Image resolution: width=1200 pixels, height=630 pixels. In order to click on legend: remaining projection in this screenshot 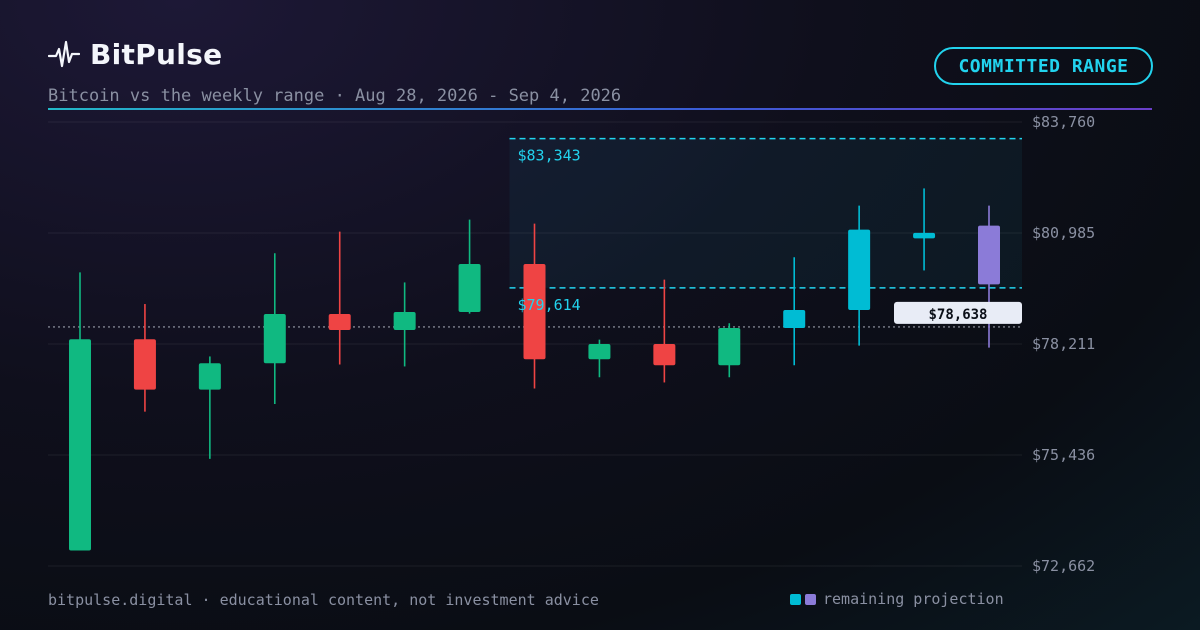, I will do `click(897, 599)`.